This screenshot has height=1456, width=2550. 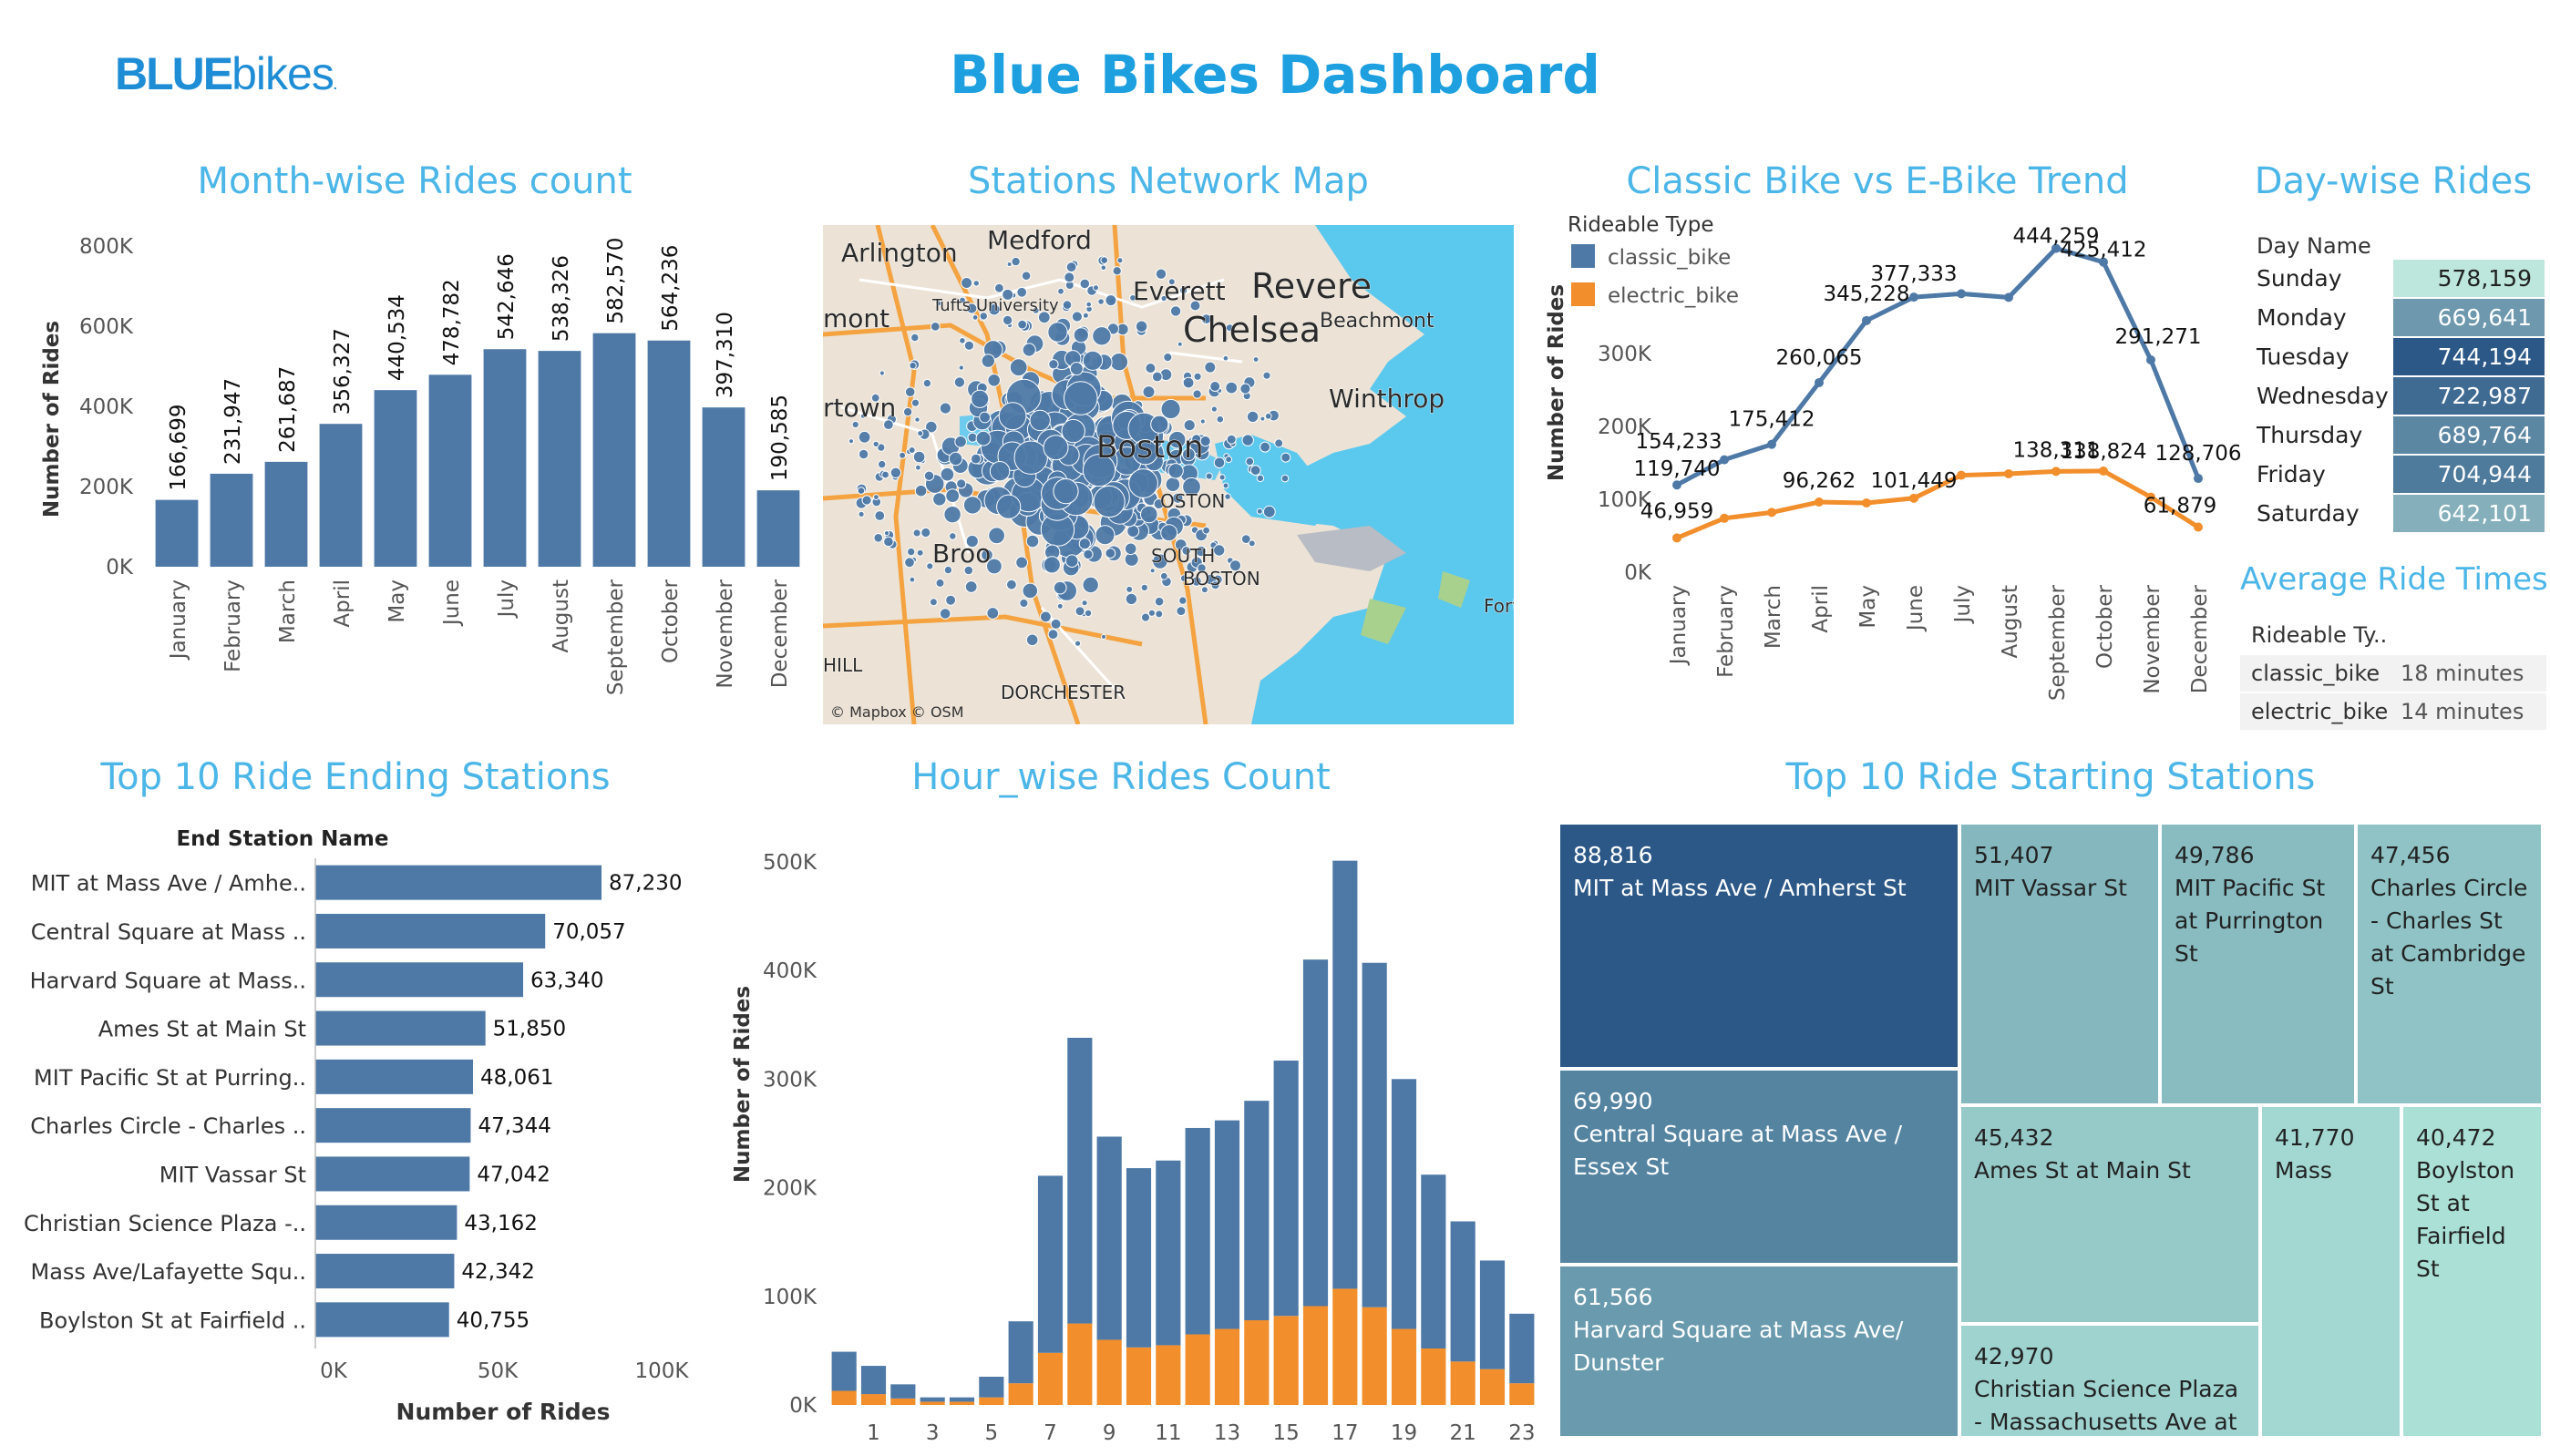 What do you see at coordinates (2469, 475) in the screenshot?
I see `day-value-cell: 704,944` at bounding box center [2469, 475].